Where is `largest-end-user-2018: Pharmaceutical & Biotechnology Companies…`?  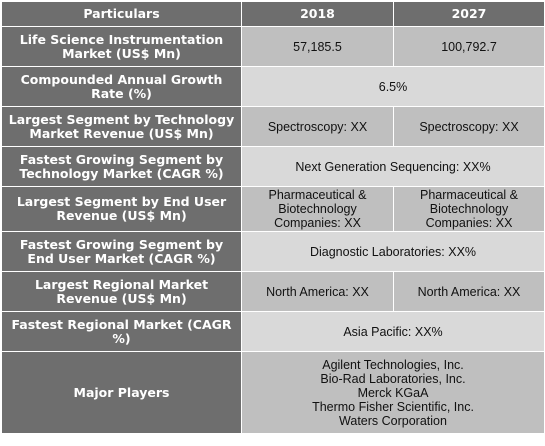 largest-end-user-2018: Pharmaceutical & Biotechnology Companies… is located at coordinates (317, 209).